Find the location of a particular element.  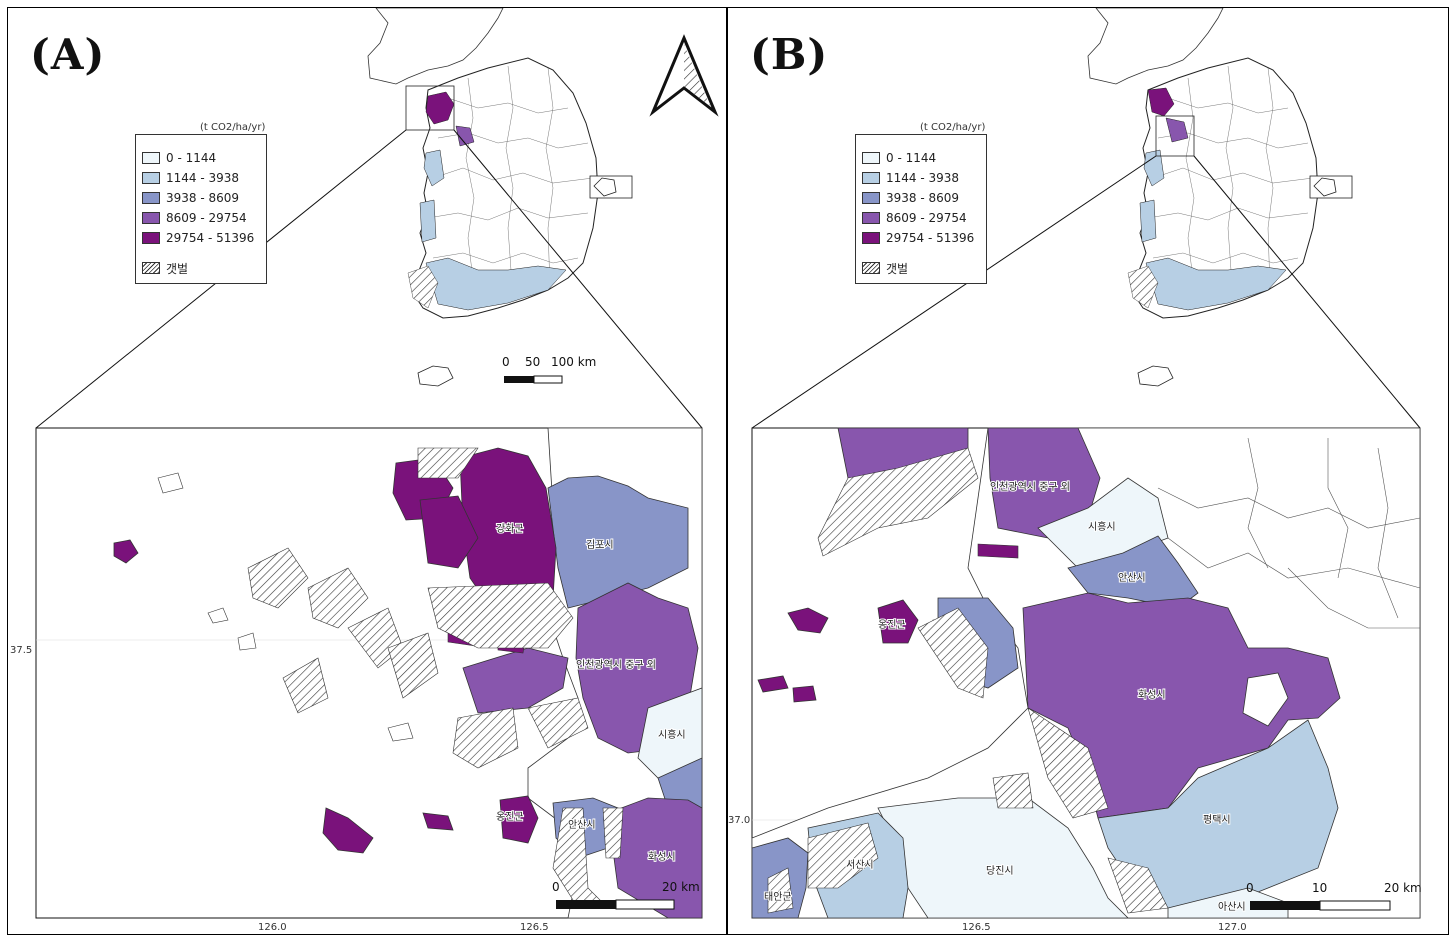

label-asan: 아산시 is located at coordinates (1232, 907).